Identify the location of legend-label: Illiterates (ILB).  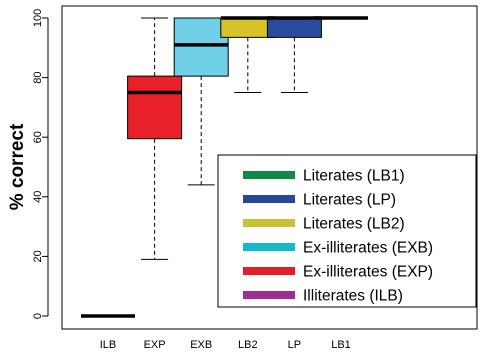
(353, 295).